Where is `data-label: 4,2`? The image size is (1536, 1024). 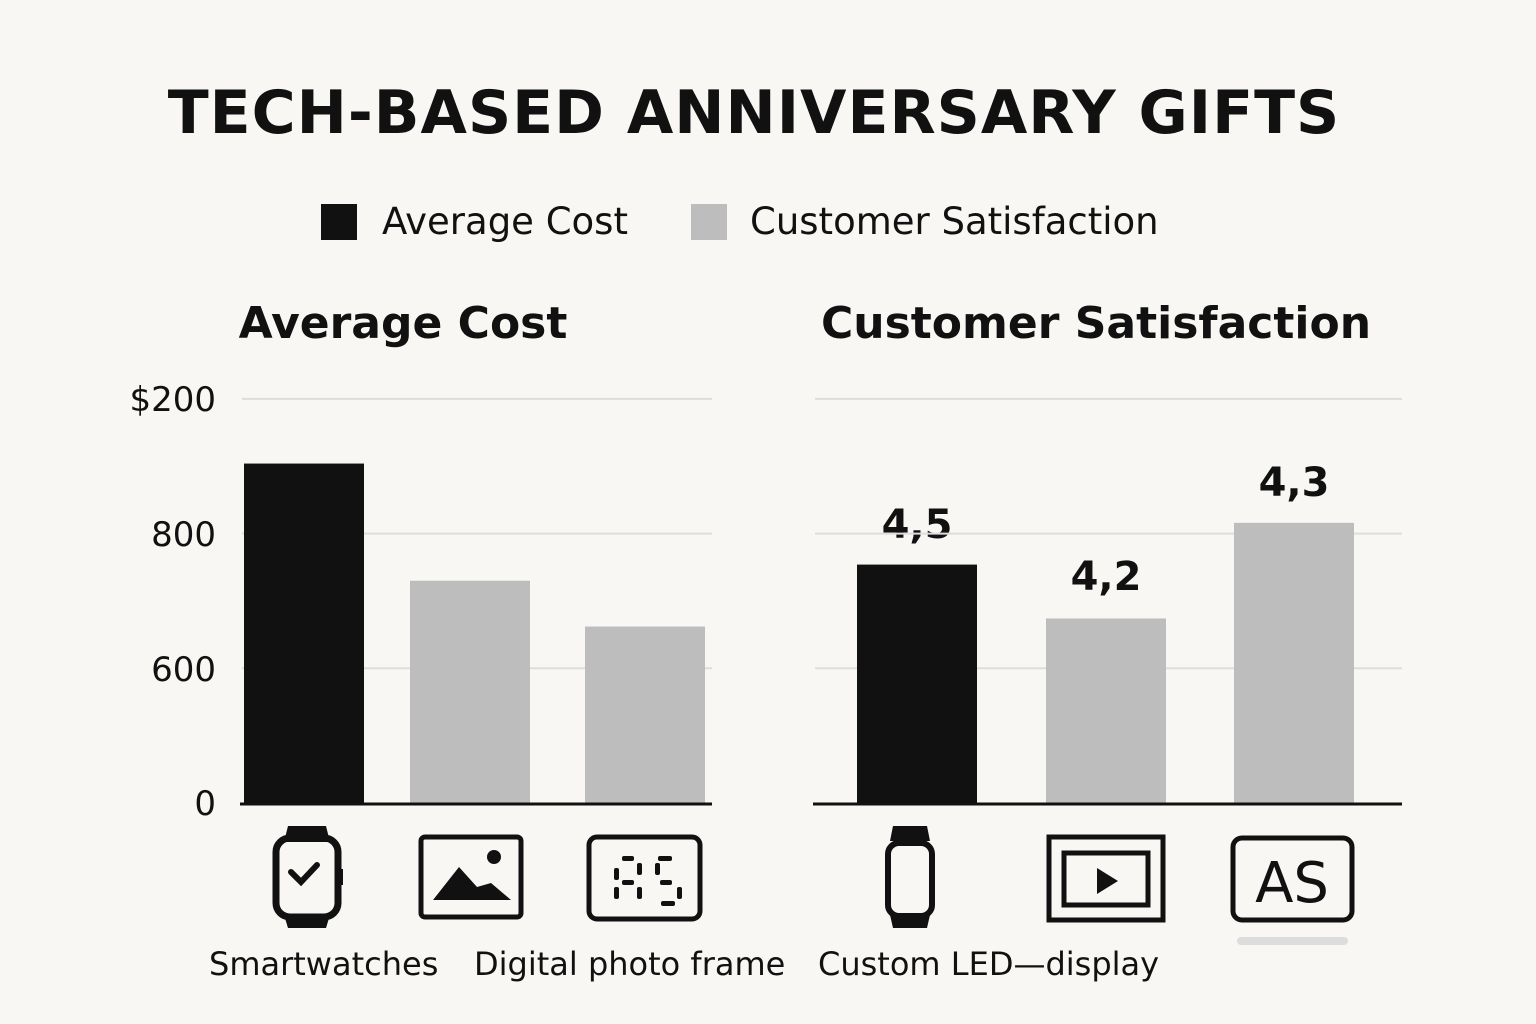
data-label: 4,2 is located at coordinates (1106, 577).